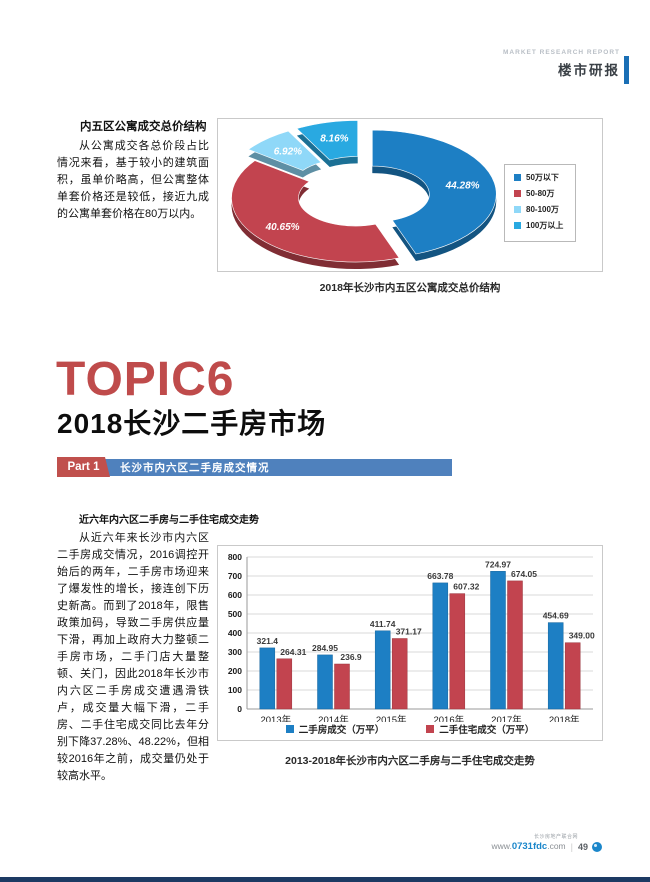 The width and height of the screenshot is (650, 882). I want to click on legend-label: 80-100万, so click(542, 209).